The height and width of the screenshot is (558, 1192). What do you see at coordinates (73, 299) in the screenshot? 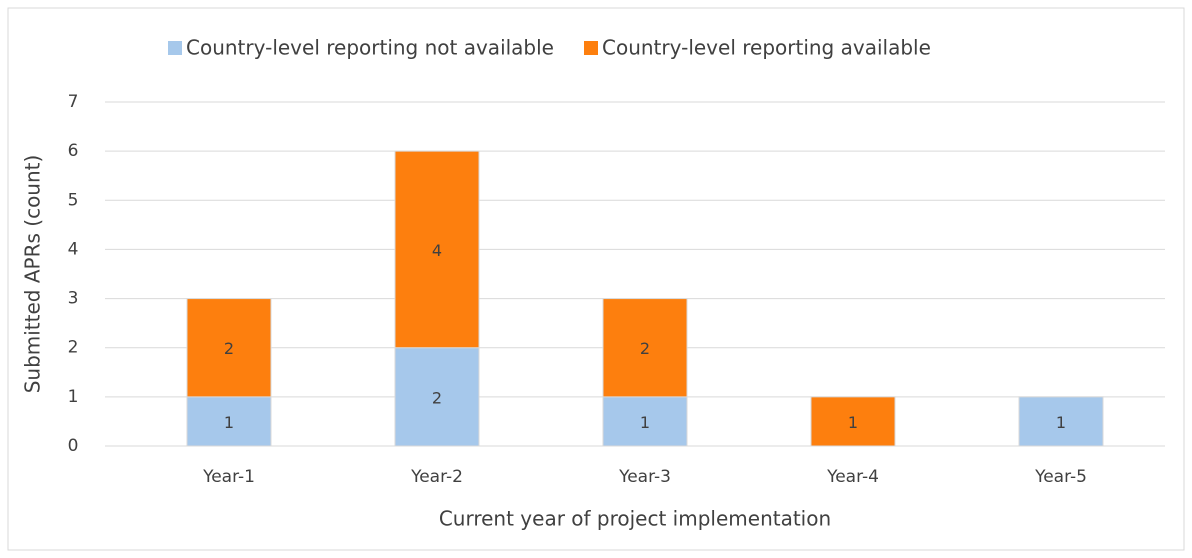
I see `y-tick-label: 3` at bounding box center [73, 299].